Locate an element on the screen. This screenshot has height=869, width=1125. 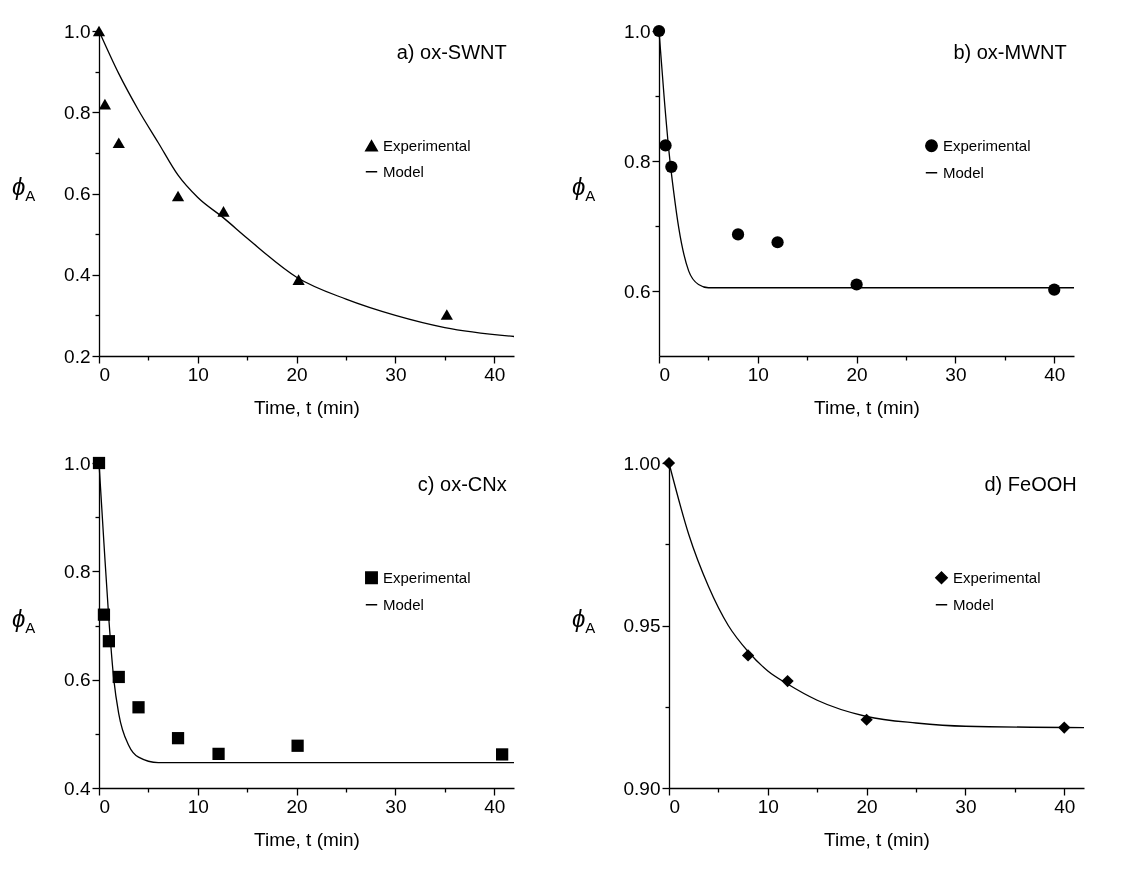
y-tick-label: 0.90 is located at coordinates (642, 788).